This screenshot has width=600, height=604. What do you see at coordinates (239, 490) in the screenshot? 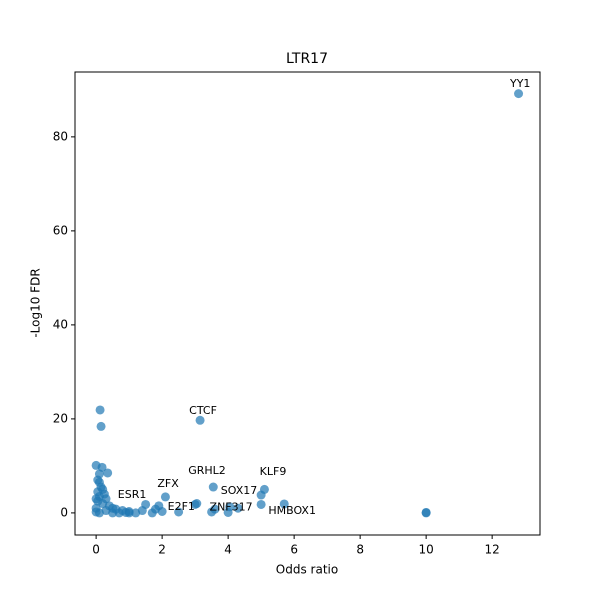
I see `annotation: SOX17` at bounding box center [239, 490].